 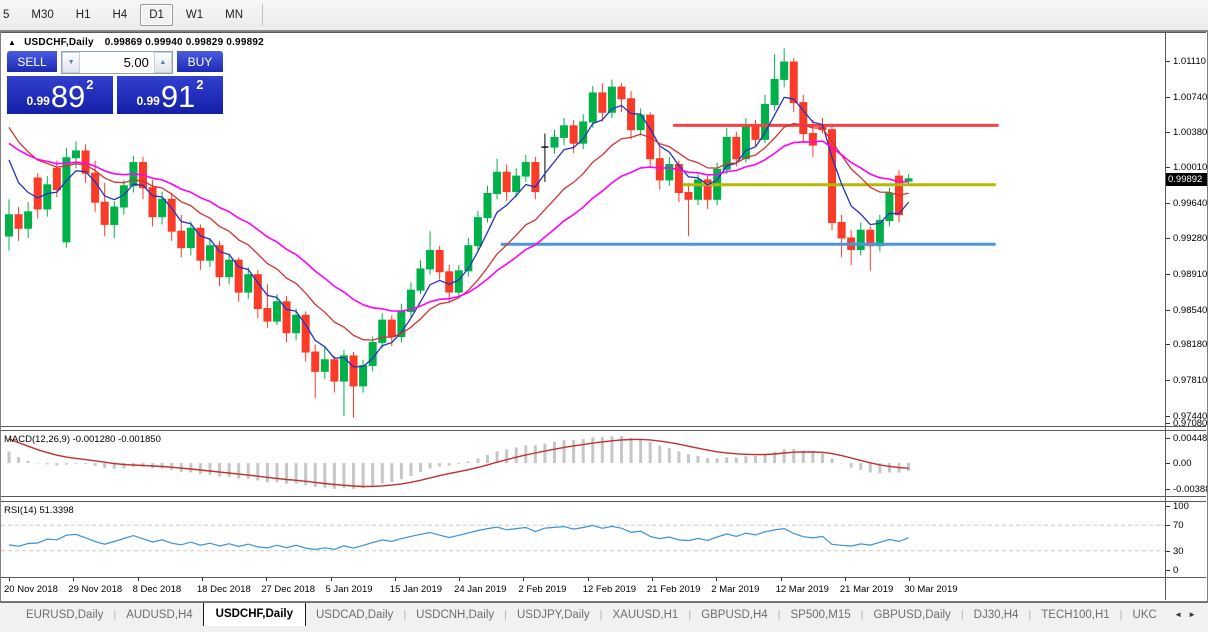 I want to click on sell-price-prefix: 0.99, so click(x=38, y=101).